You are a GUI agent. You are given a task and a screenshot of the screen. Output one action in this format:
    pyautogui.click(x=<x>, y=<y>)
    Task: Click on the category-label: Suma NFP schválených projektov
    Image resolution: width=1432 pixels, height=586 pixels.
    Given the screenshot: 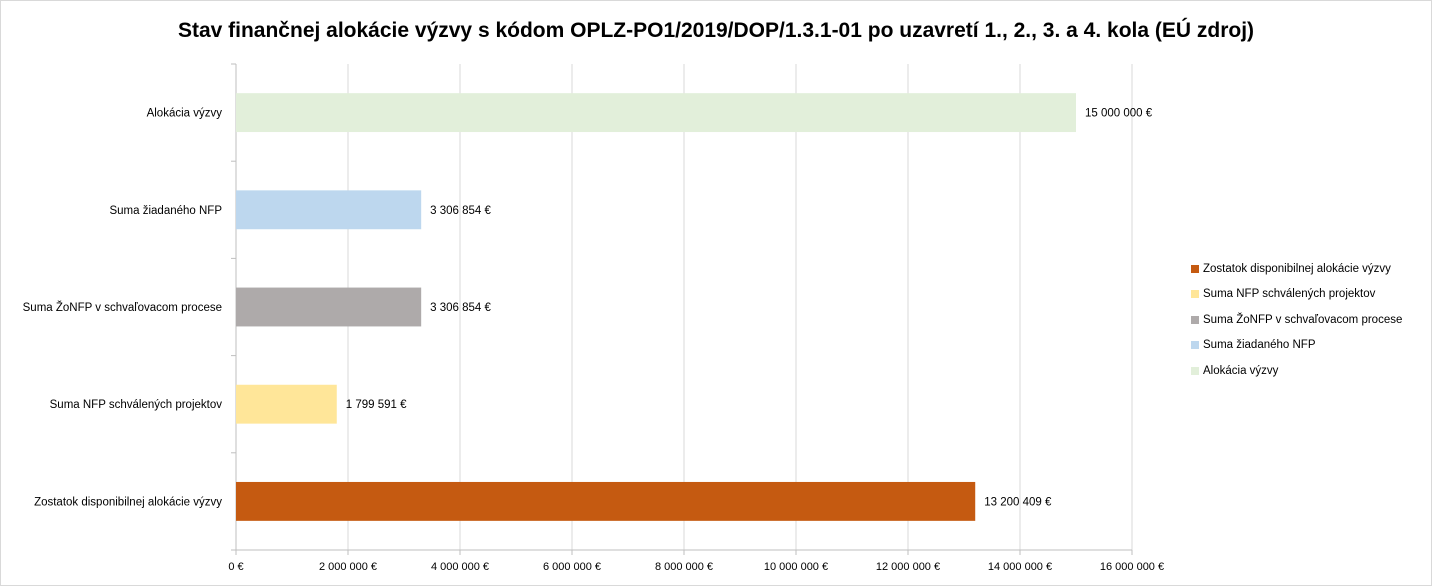 What is the action you would take?
    pyautogui.click(x=136, y=405)
    